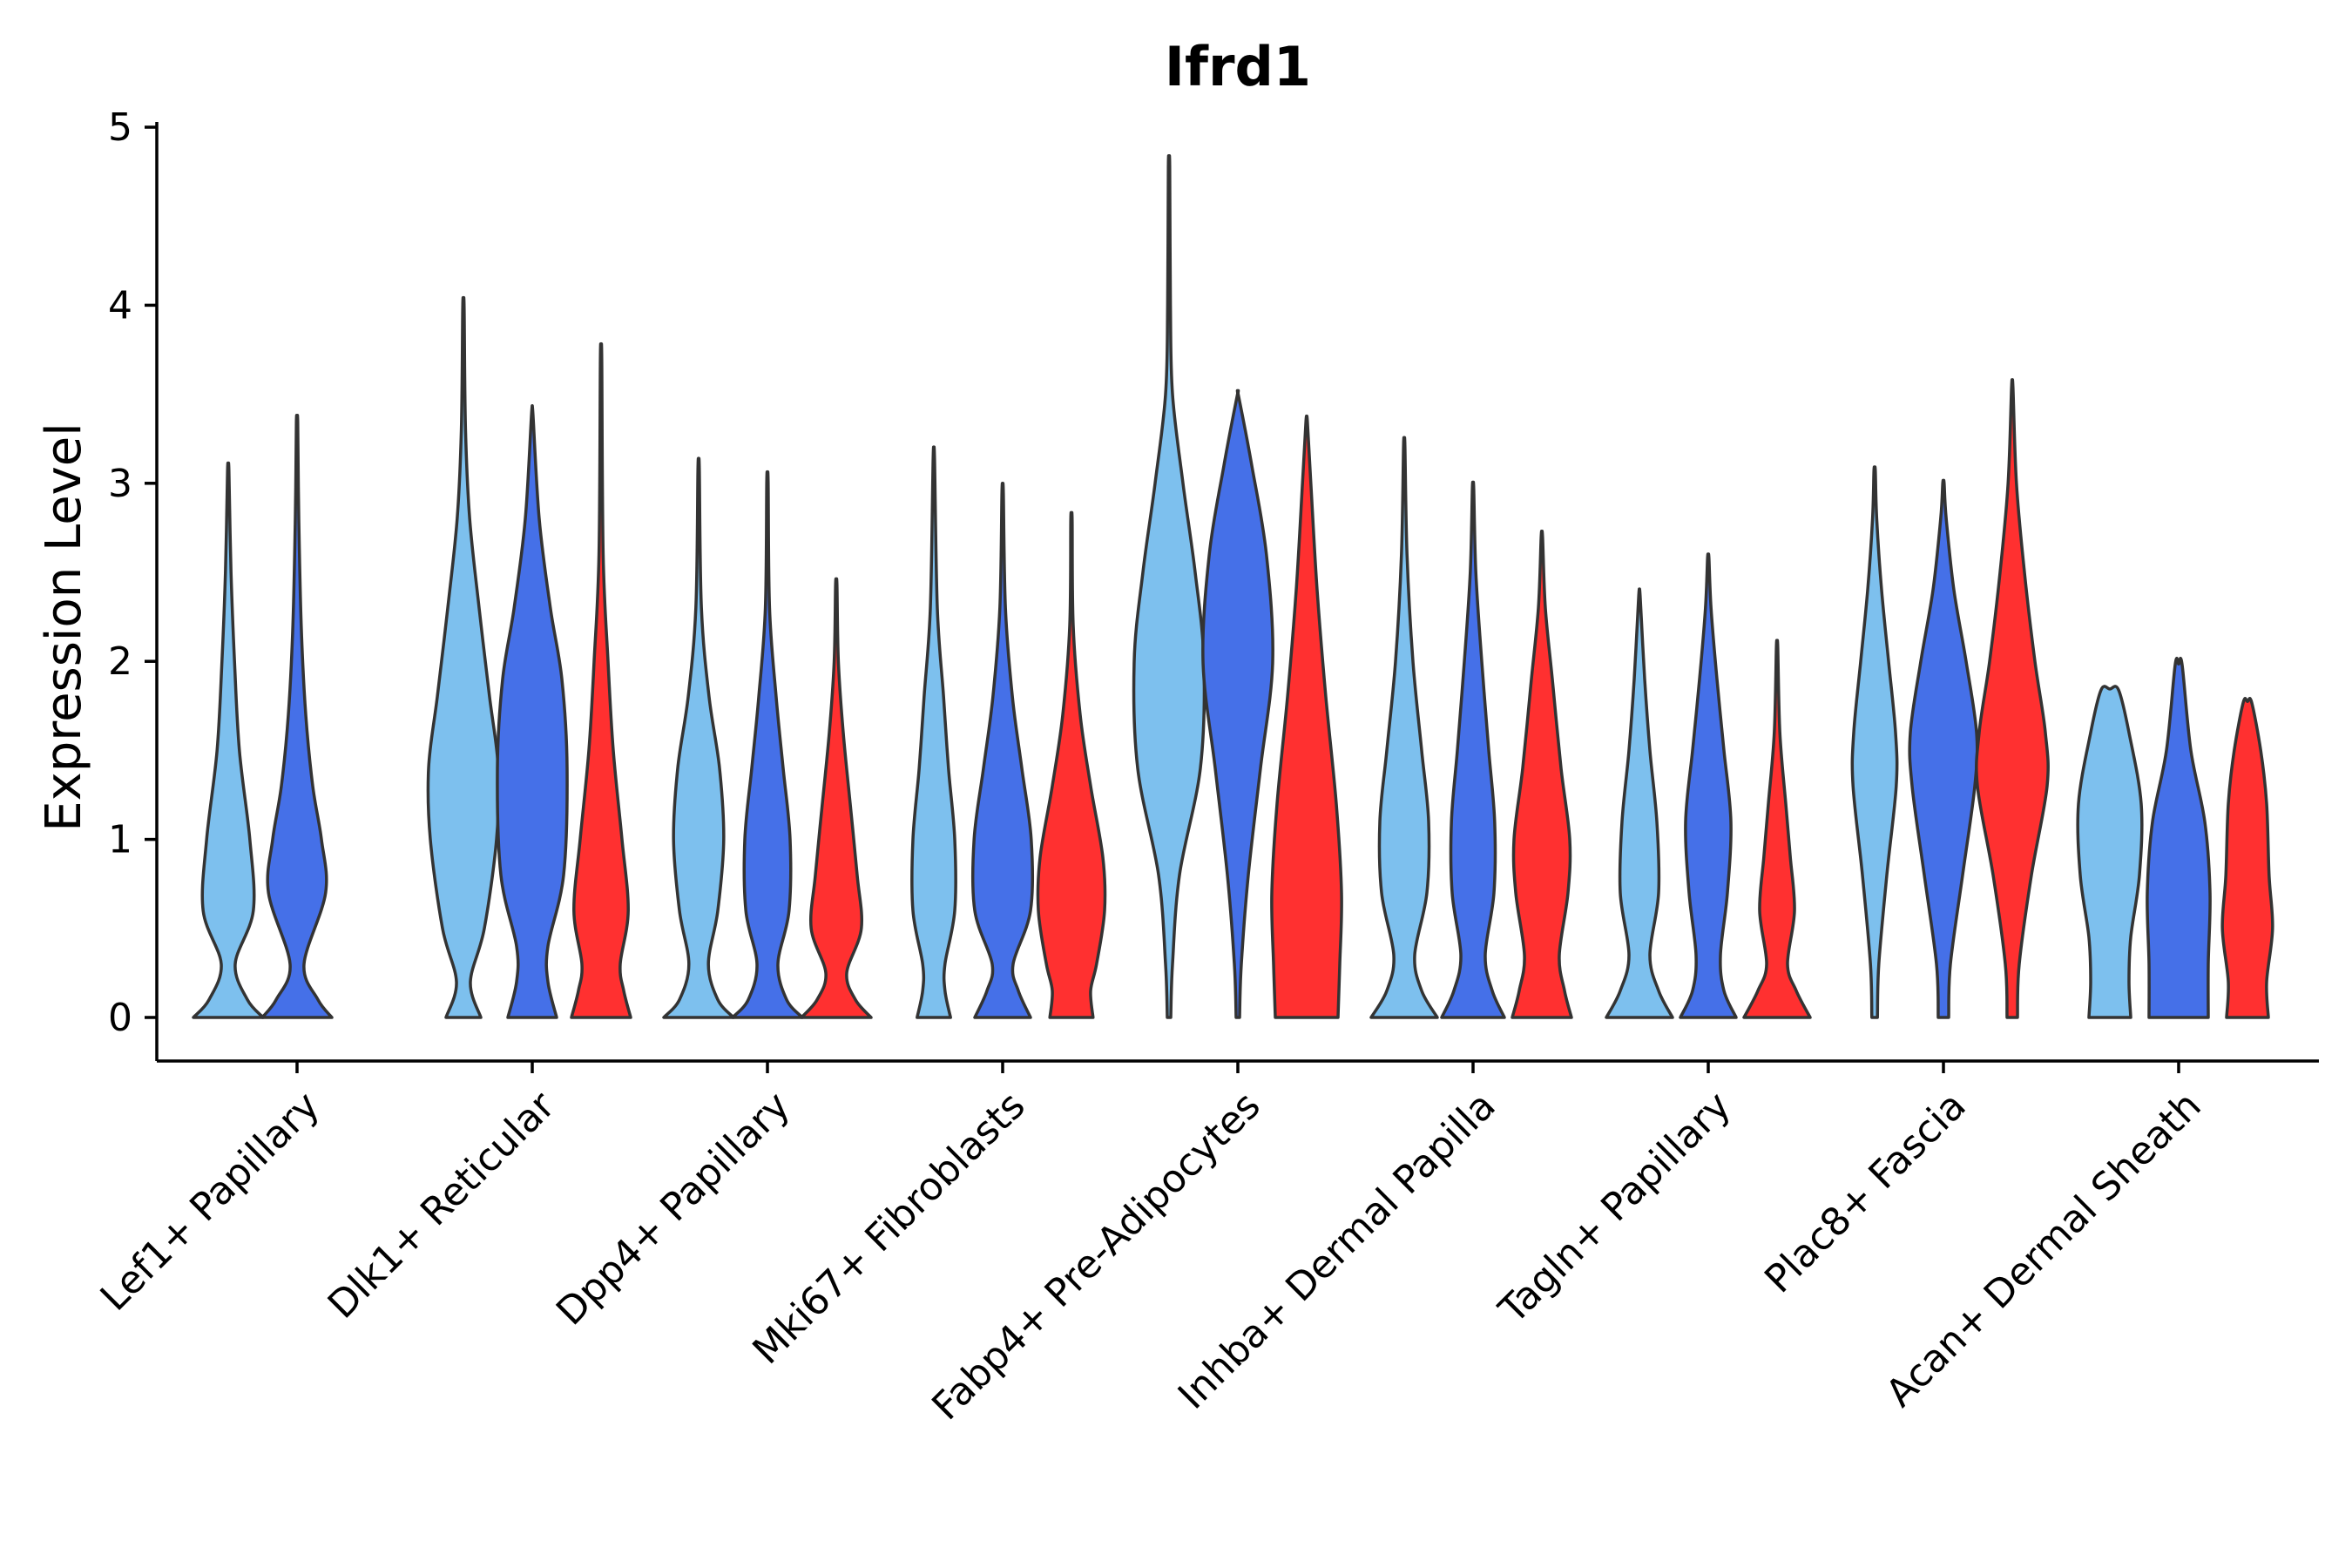 The width and height of the screenshot is (2352, 1568). What do you see at coordinates (673, 1209) in the screenshot?
I see `x-tick-label: Dpp4+ Papillary` at bounding box center [673, 1209].